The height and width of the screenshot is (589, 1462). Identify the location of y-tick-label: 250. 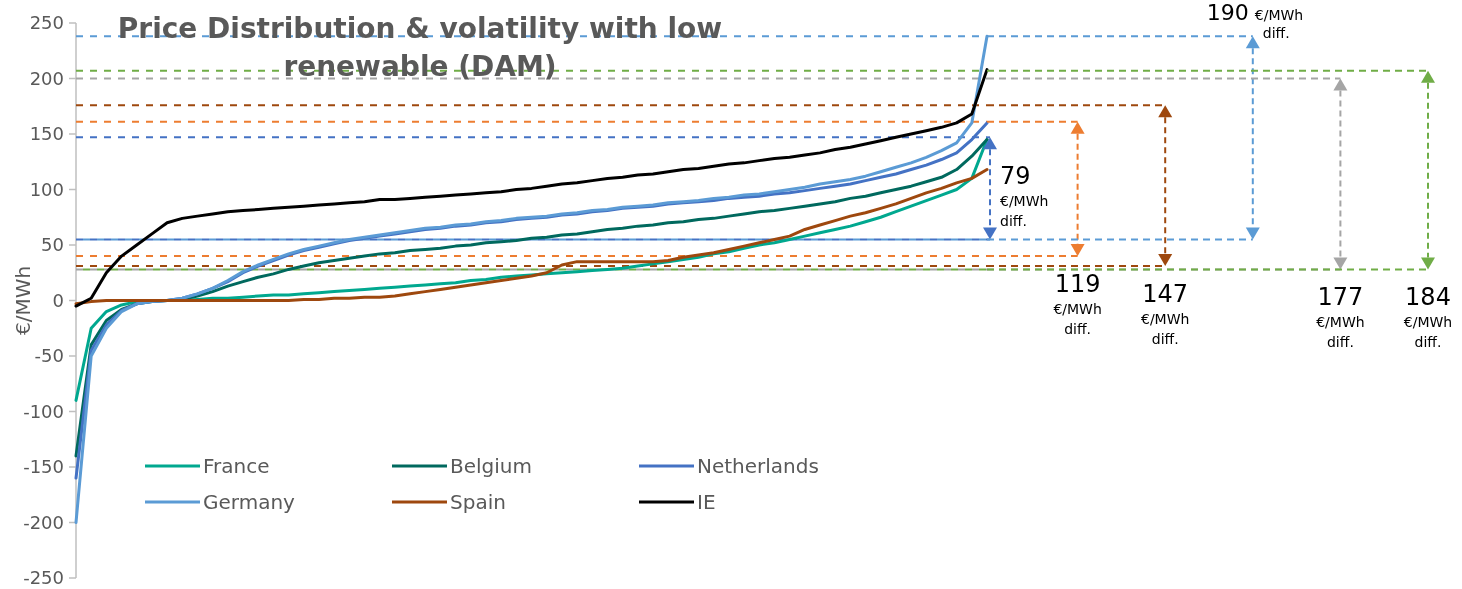
(46, 22).